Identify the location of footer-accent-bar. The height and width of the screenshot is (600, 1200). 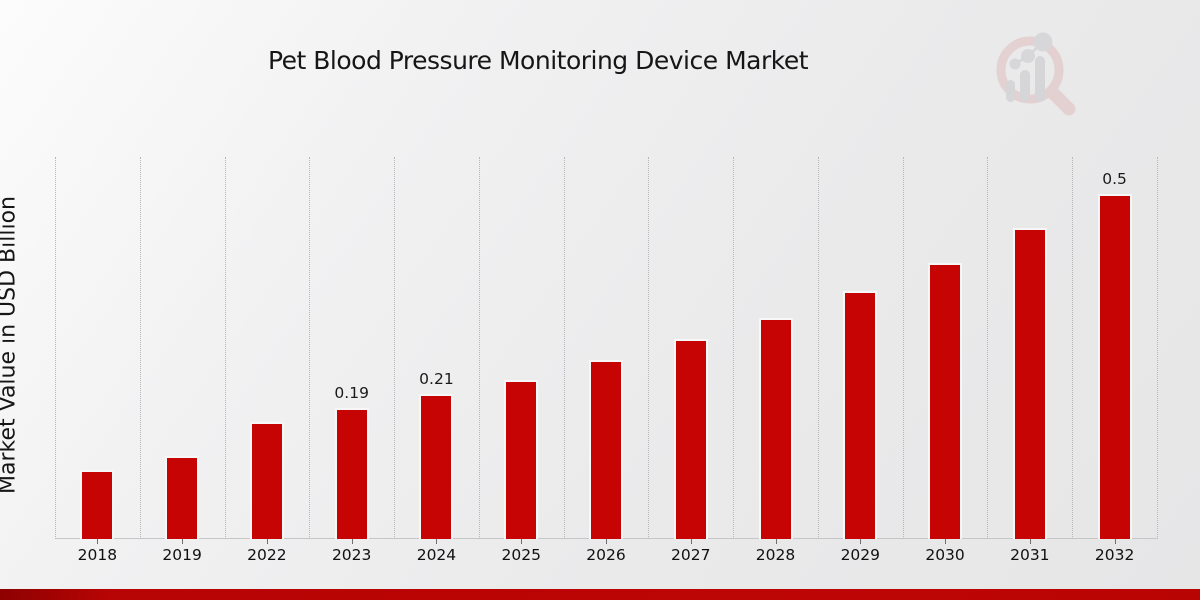
(600, 594).